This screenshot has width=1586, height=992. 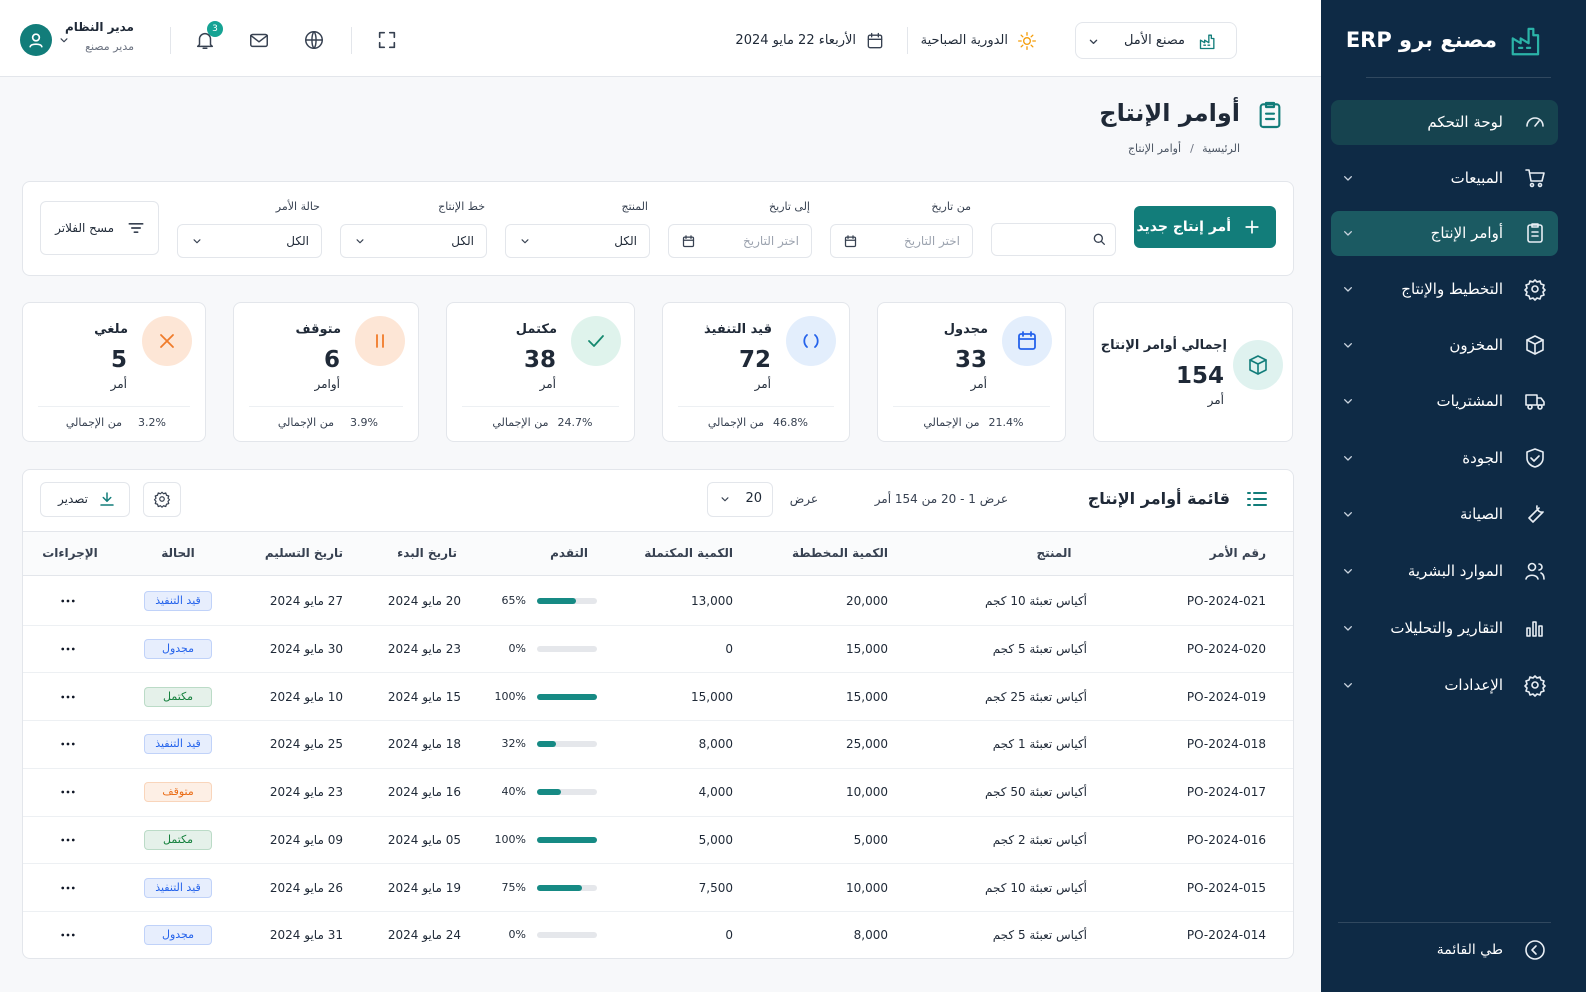 I want to click on fullscreen-button, so click(x=387, y=40).